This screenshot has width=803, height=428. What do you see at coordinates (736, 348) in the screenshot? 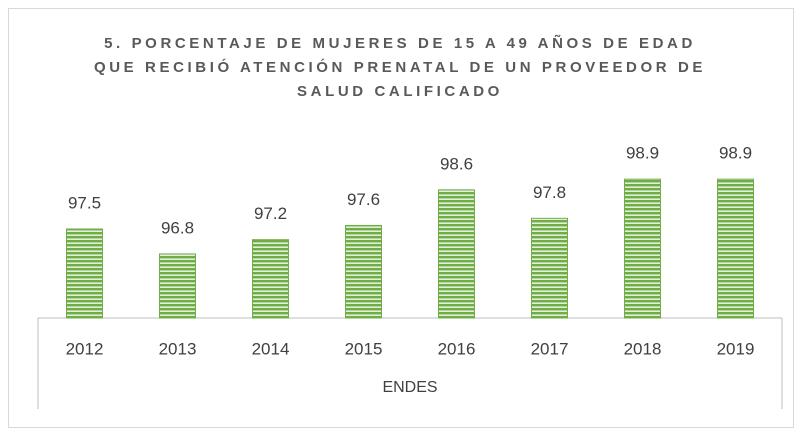
I see `x-tick-label: 2019` at bounding box center [736, 348].